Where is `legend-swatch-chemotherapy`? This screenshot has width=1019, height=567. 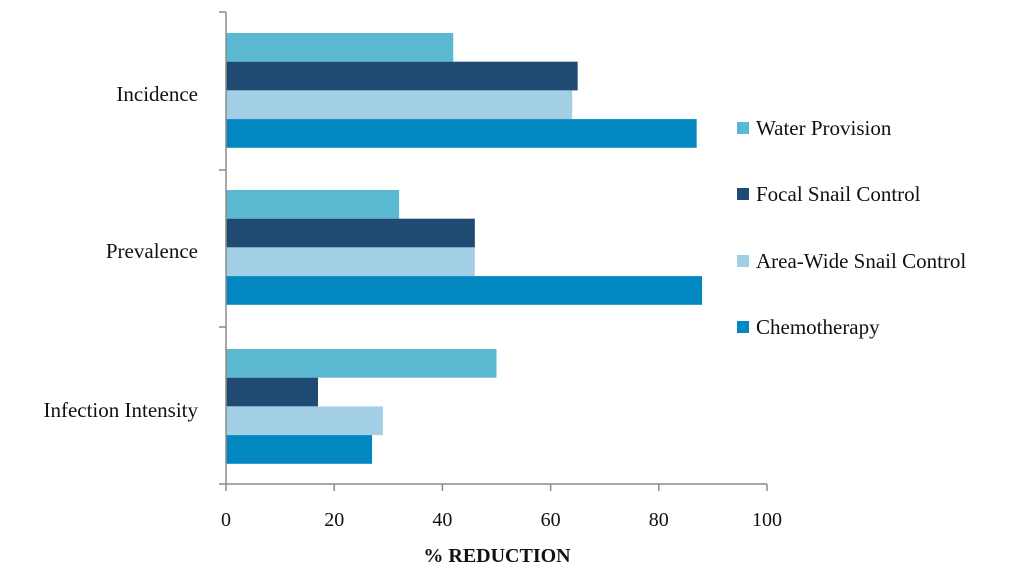 legend-swatch-chemotherapy is located at coordinates (743, 327).